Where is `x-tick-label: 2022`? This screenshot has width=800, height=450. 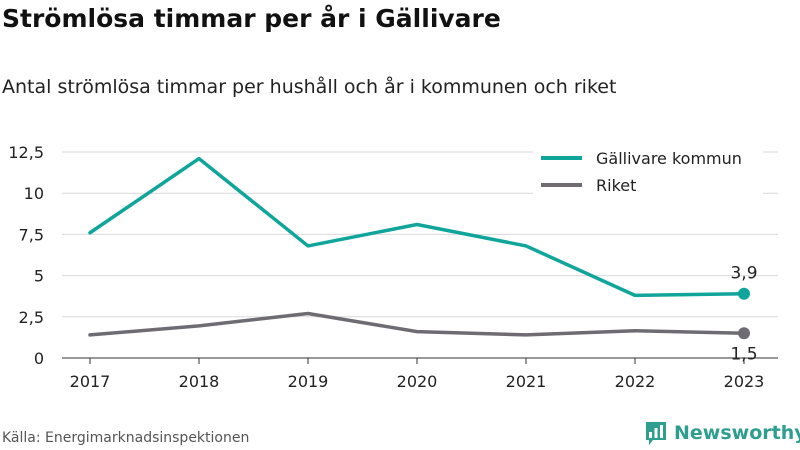
x-tick-label: 2022 is located at coordinates (635, 381).